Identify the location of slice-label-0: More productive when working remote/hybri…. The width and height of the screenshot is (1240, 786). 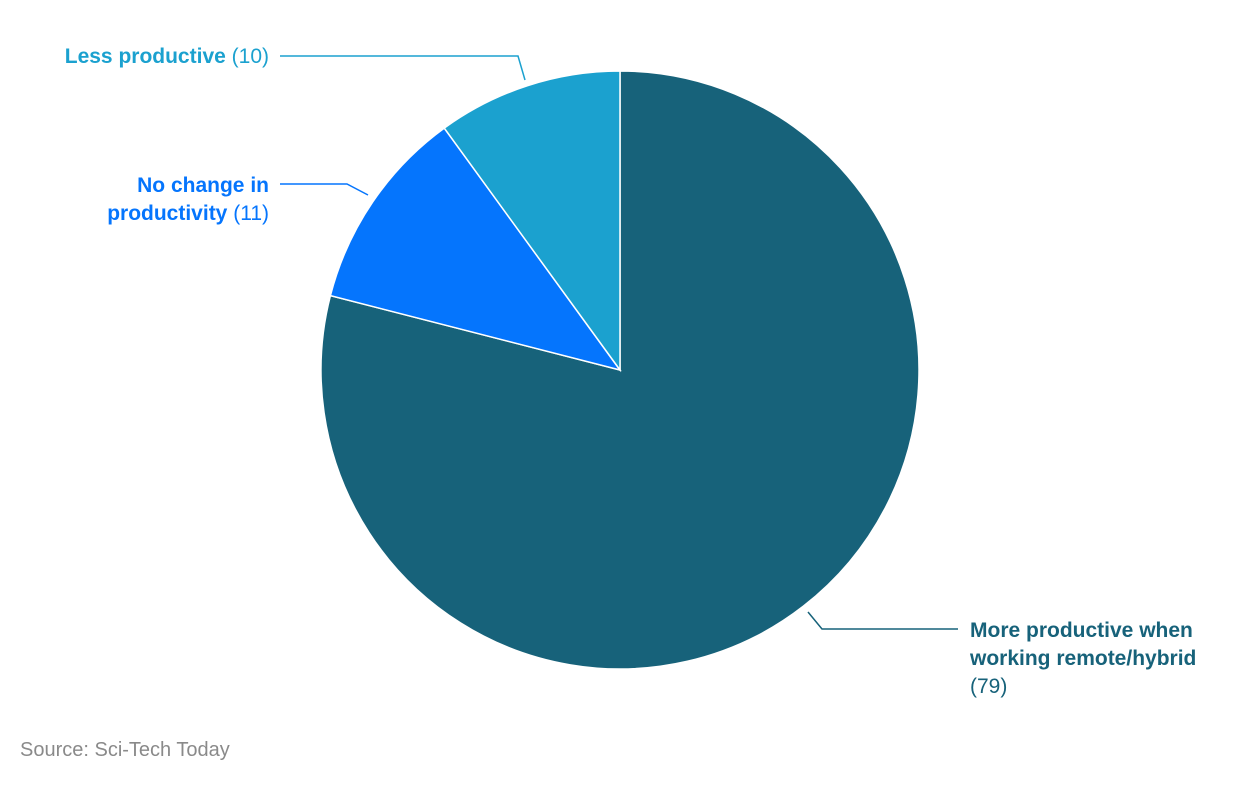
(1082, 658).